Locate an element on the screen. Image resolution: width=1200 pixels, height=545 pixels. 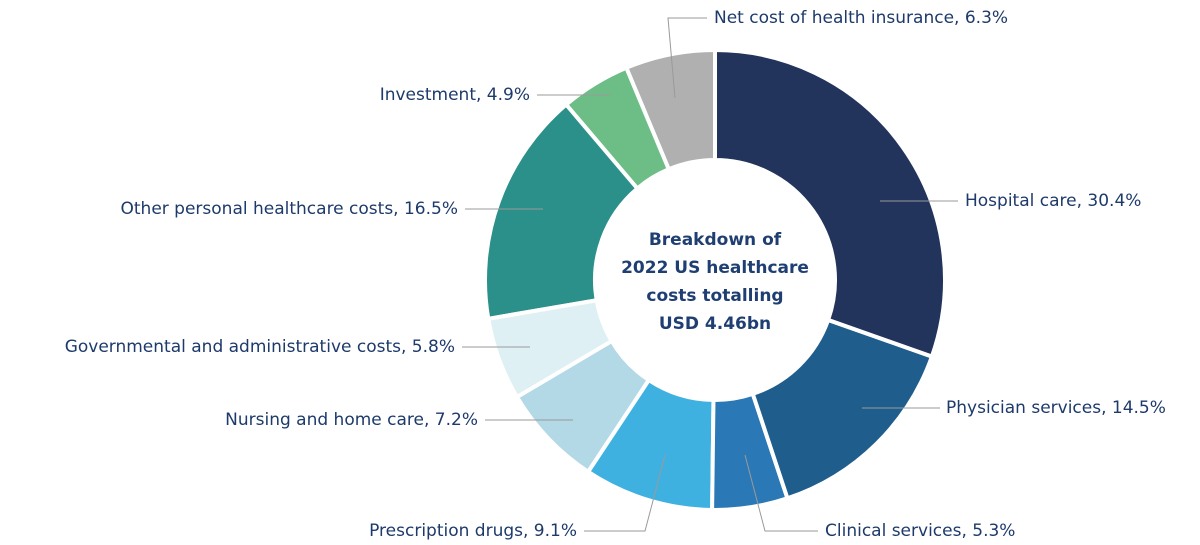
chart-title: USD 4.46bn is located at coordinates (715, 324).